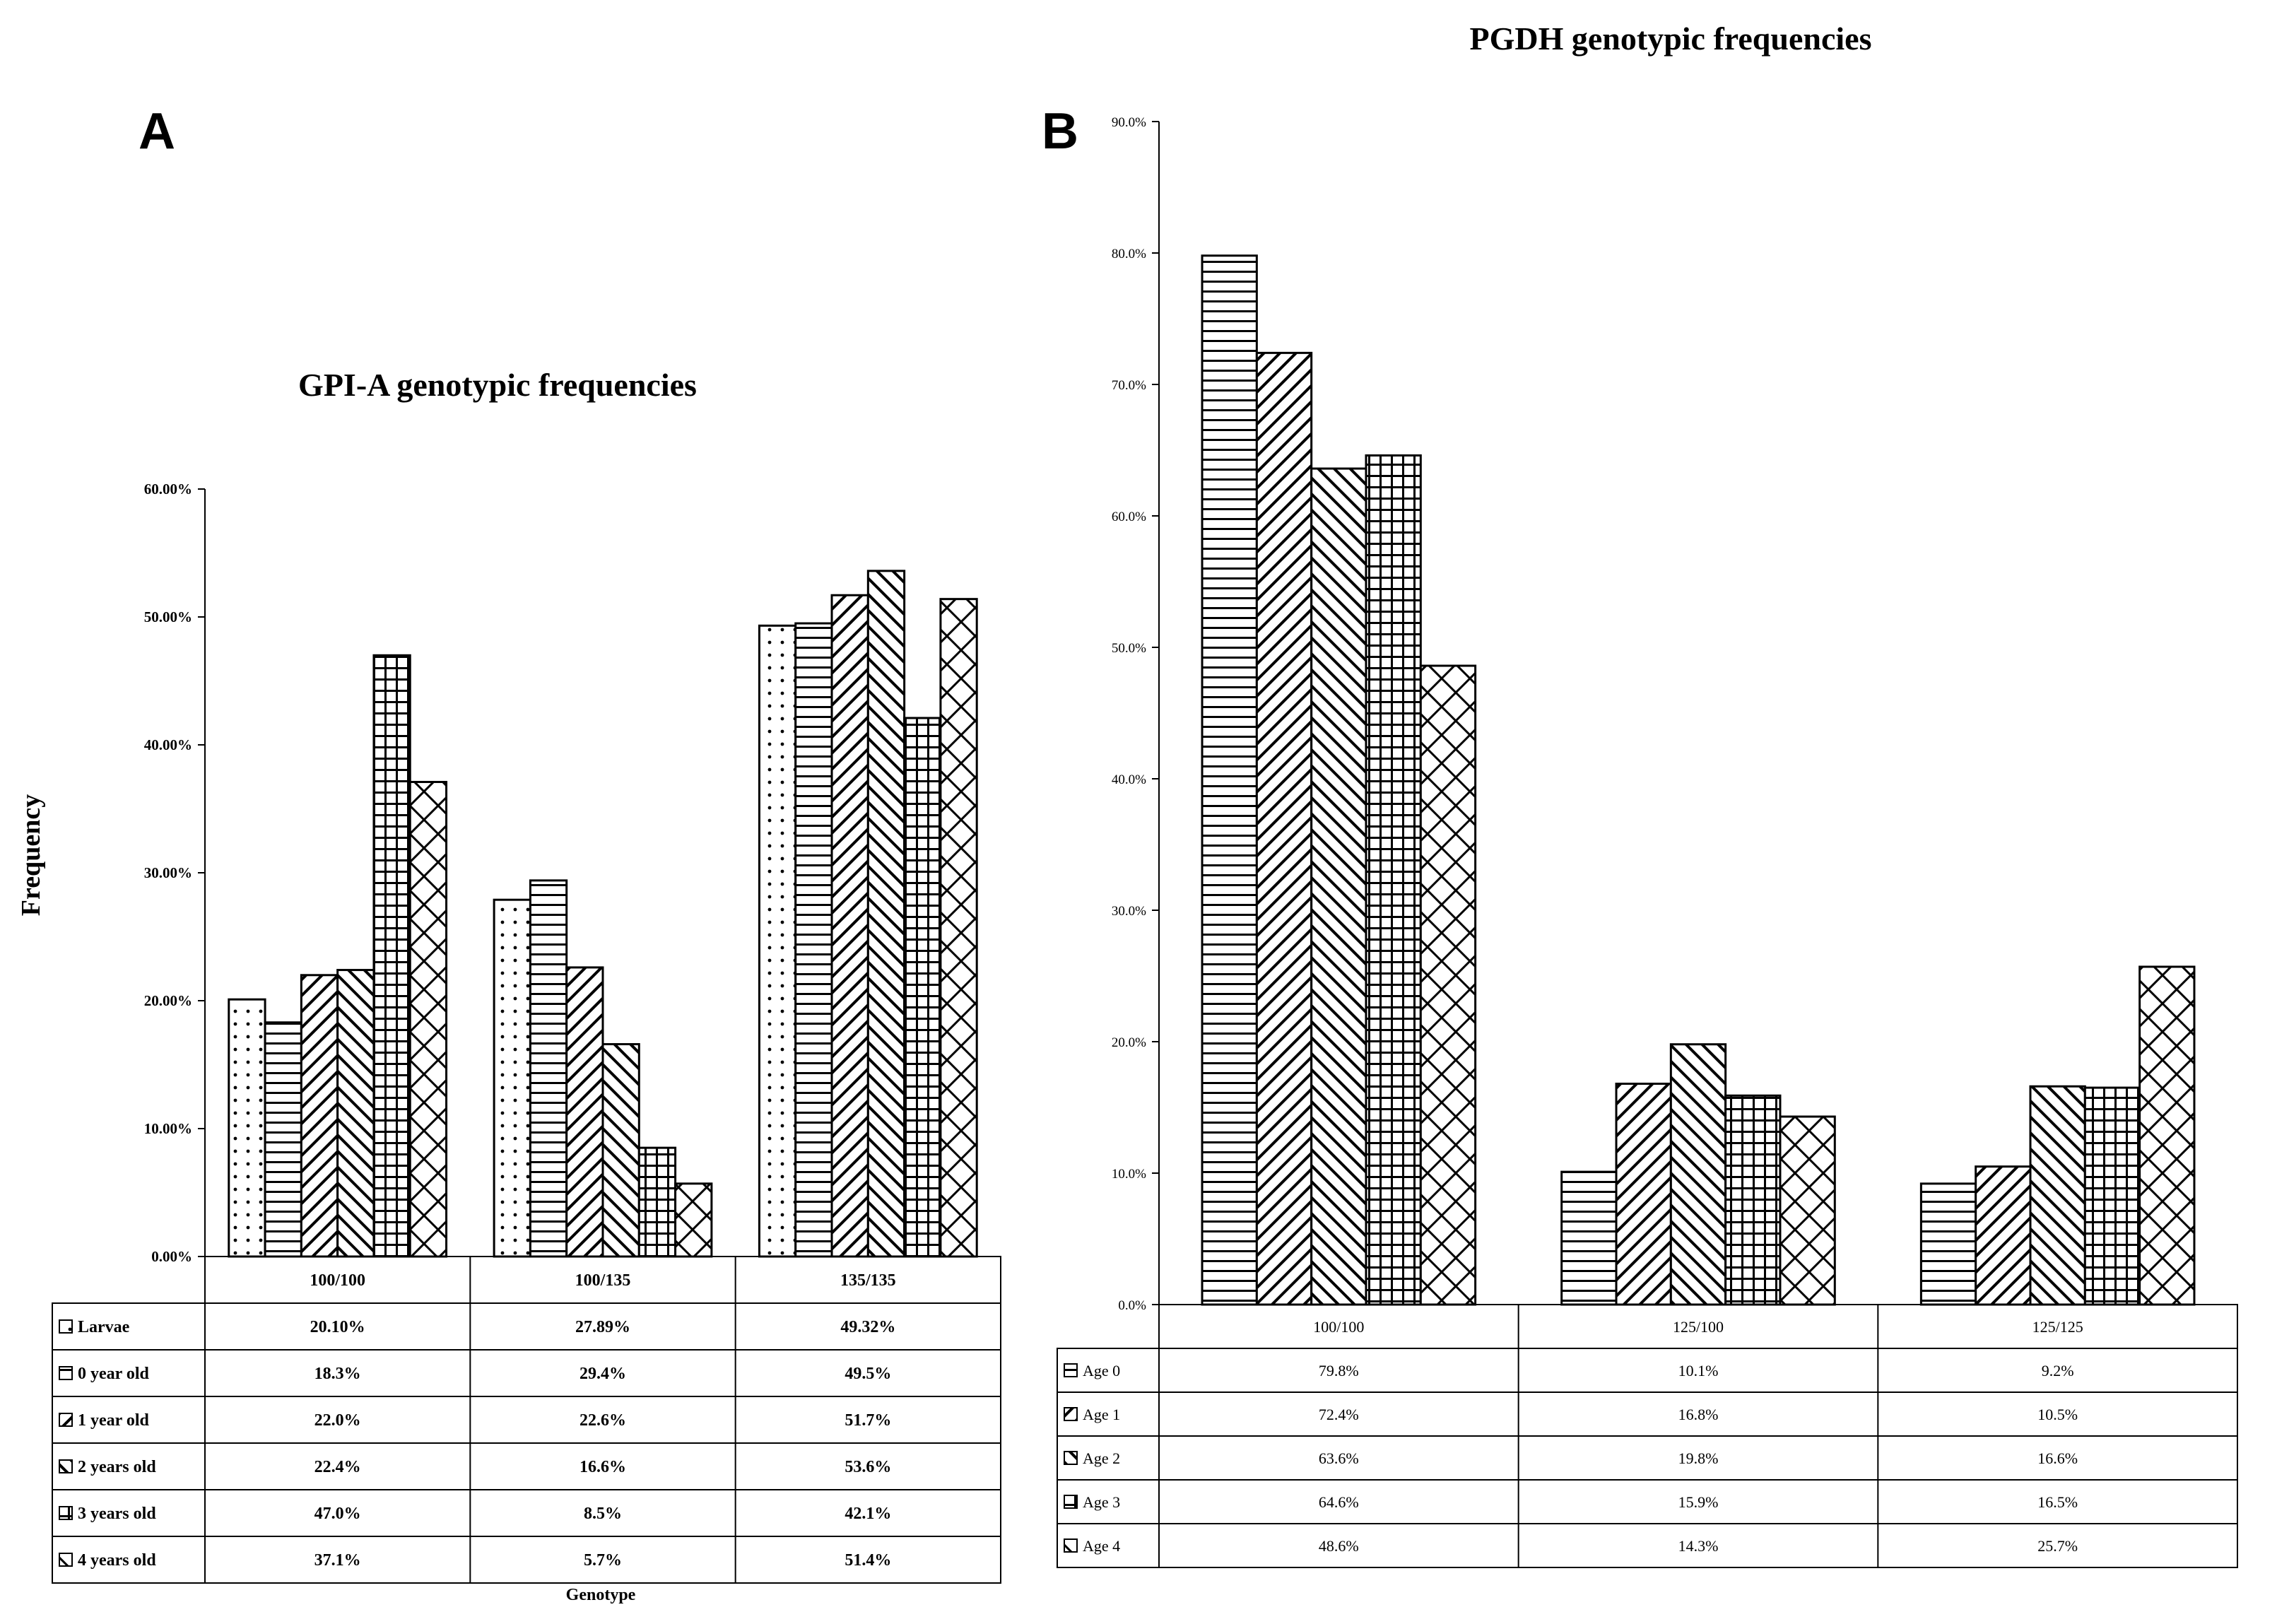 Image resolution: width=2277 pixels, height=1624 pixels. Describe the element at coordinates (168, 616) in the screenshot. I see `chart-a-y-tick-label: 50.00%` at that location.